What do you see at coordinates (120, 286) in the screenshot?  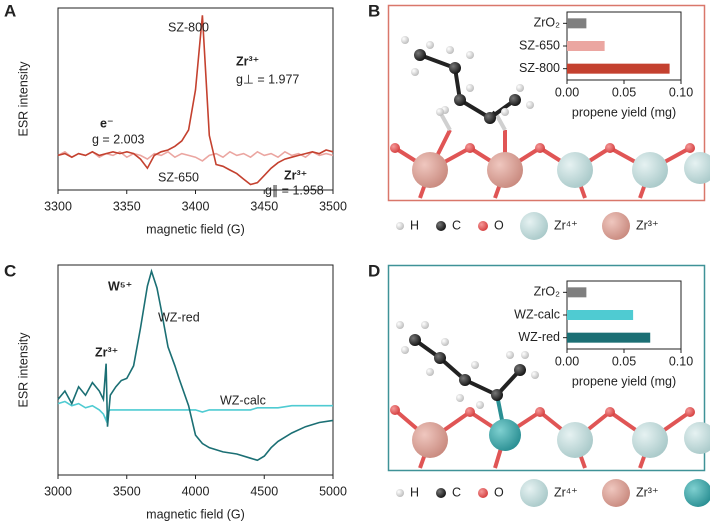 I see `annotation: W⁵⁺` at bounding box center [120, 286].